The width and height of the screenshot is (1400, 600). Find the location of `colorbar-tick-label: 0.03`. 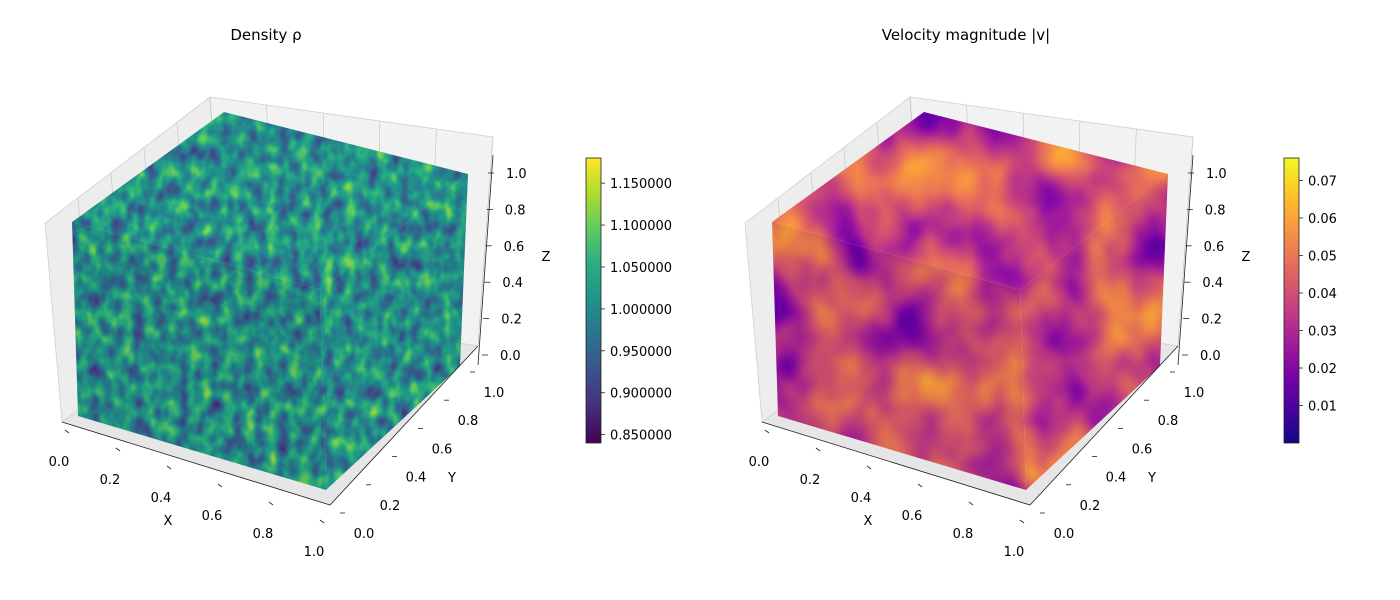

colorbar-tick-label: 0.03 is located at coordinates (1322, 332).